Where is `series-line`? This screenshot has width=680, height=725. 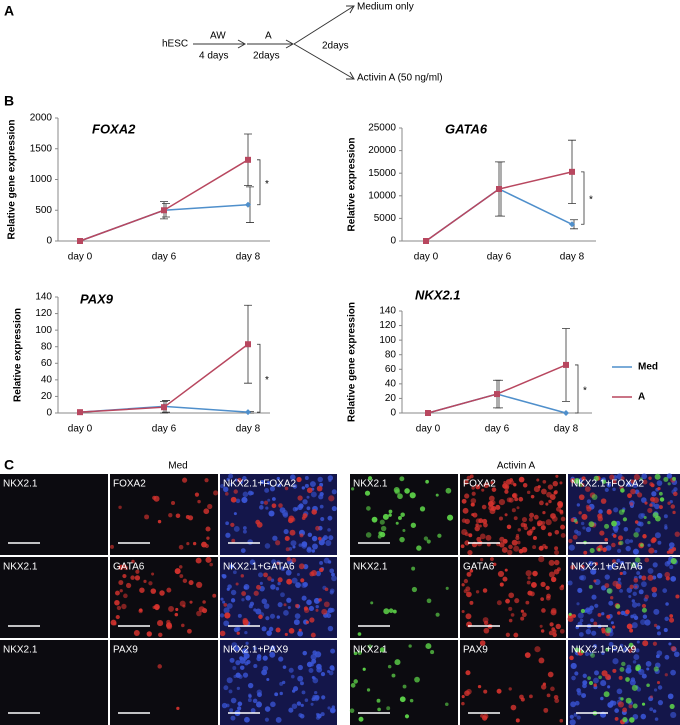
series-line is located at coordinates (164, 200).